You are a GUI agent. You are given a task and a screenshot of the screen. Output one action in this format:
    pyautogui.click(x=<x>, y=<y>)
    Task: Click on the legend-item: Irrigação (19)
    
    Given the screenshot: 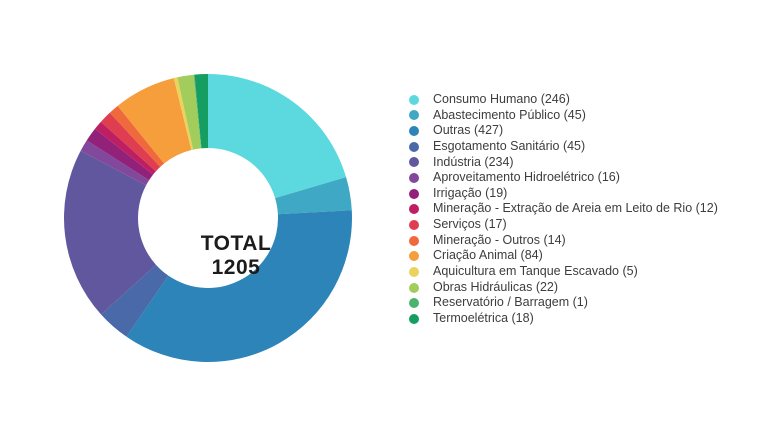 What is the action you would take?
    pyautogui.click(x=563, y=194)
    